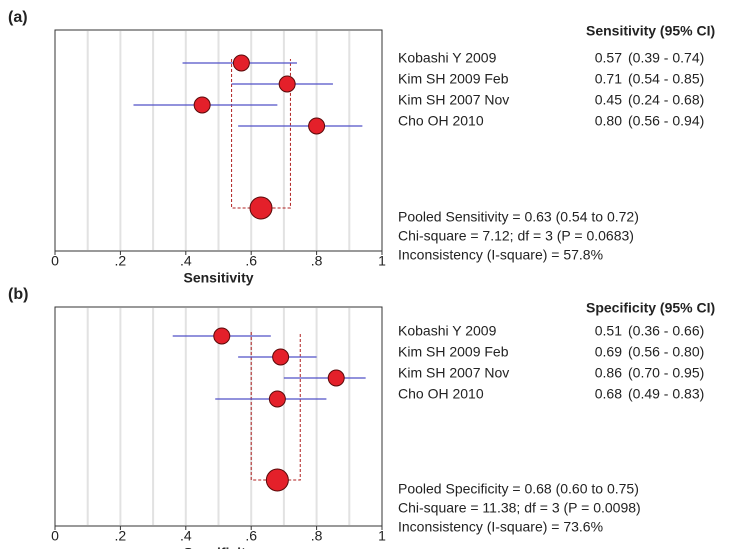 This screenshot has height=549, width=739. I want to click on study-ci: (0.24 - 0.68), so click(666, 100).